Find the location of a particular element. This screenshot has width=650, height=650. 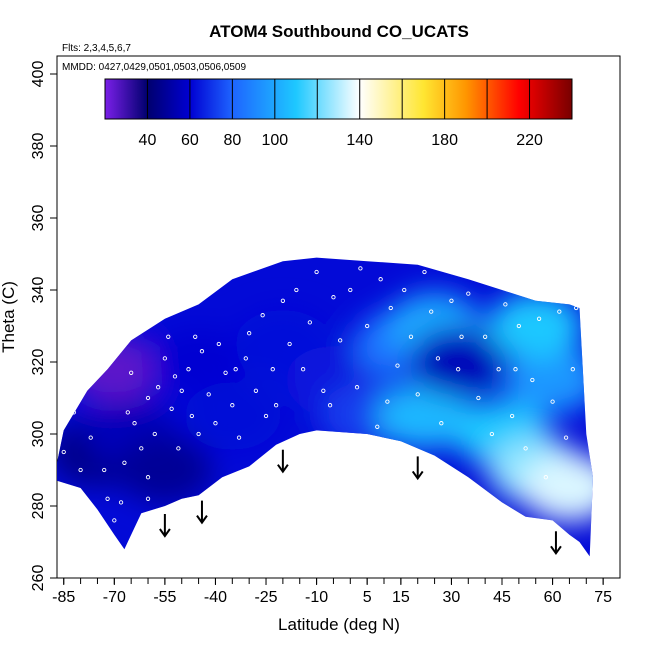

chart-title: ATOM4 Southbound CO_UCATS is located at coordinates (339, 31).